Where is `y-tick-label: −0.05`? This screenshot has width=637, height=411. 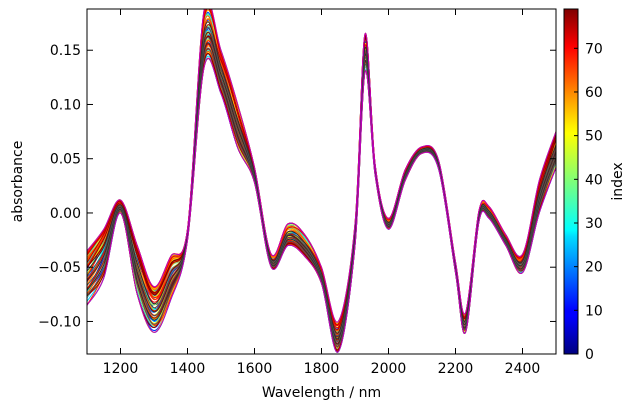 y-tick-label: −0.05 is located at coordinates (59, 268).